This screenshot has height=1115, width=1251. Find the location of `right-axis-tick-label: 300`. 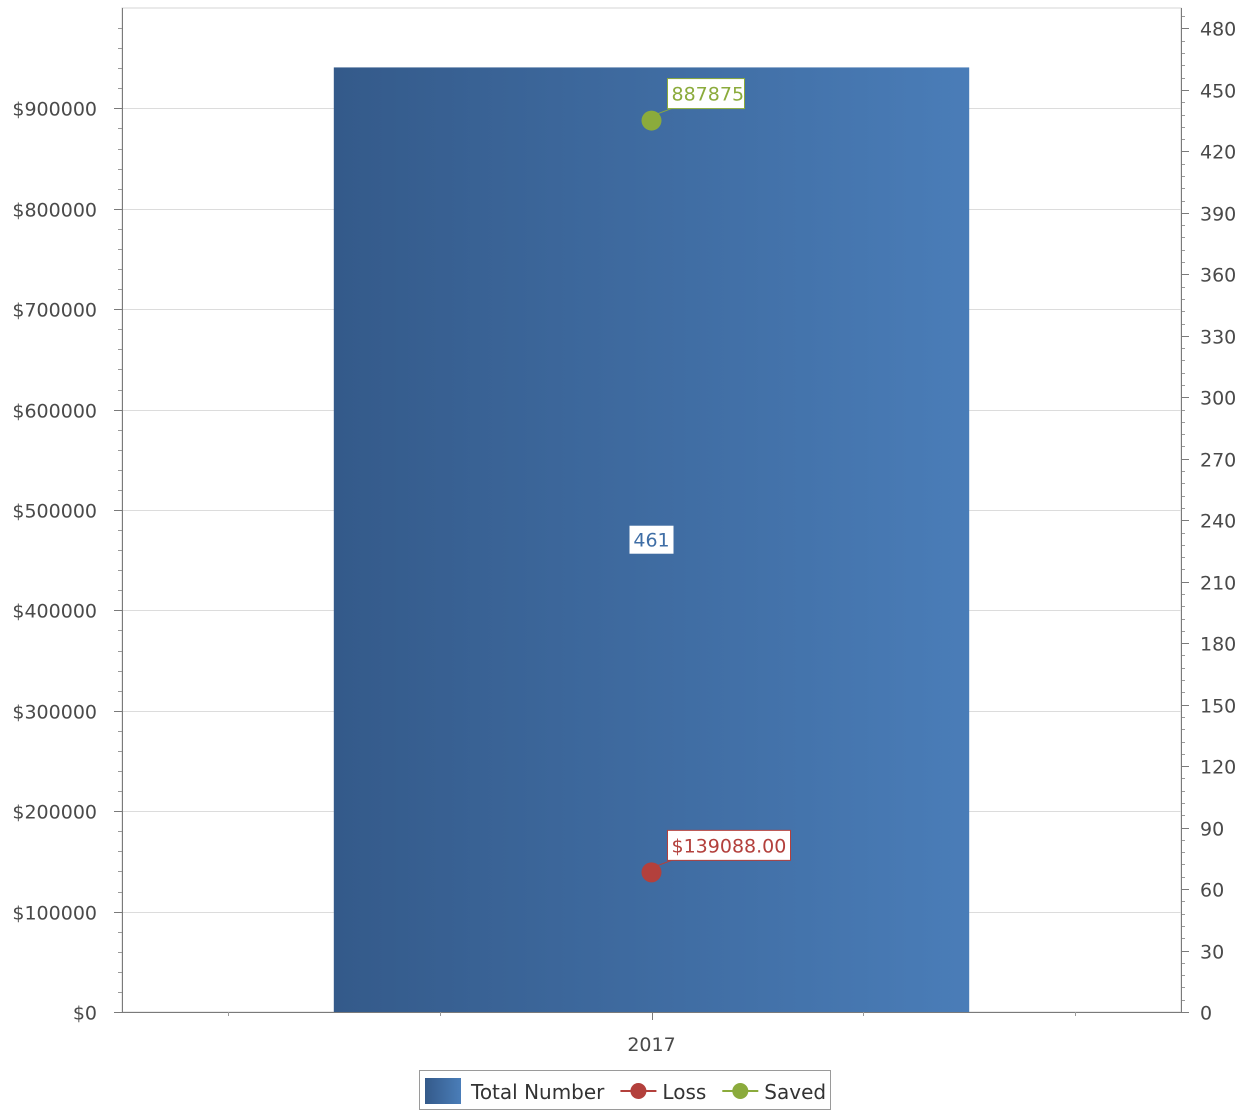

right-axis-tick-label: 300 is located at coordinates (1218, 399).